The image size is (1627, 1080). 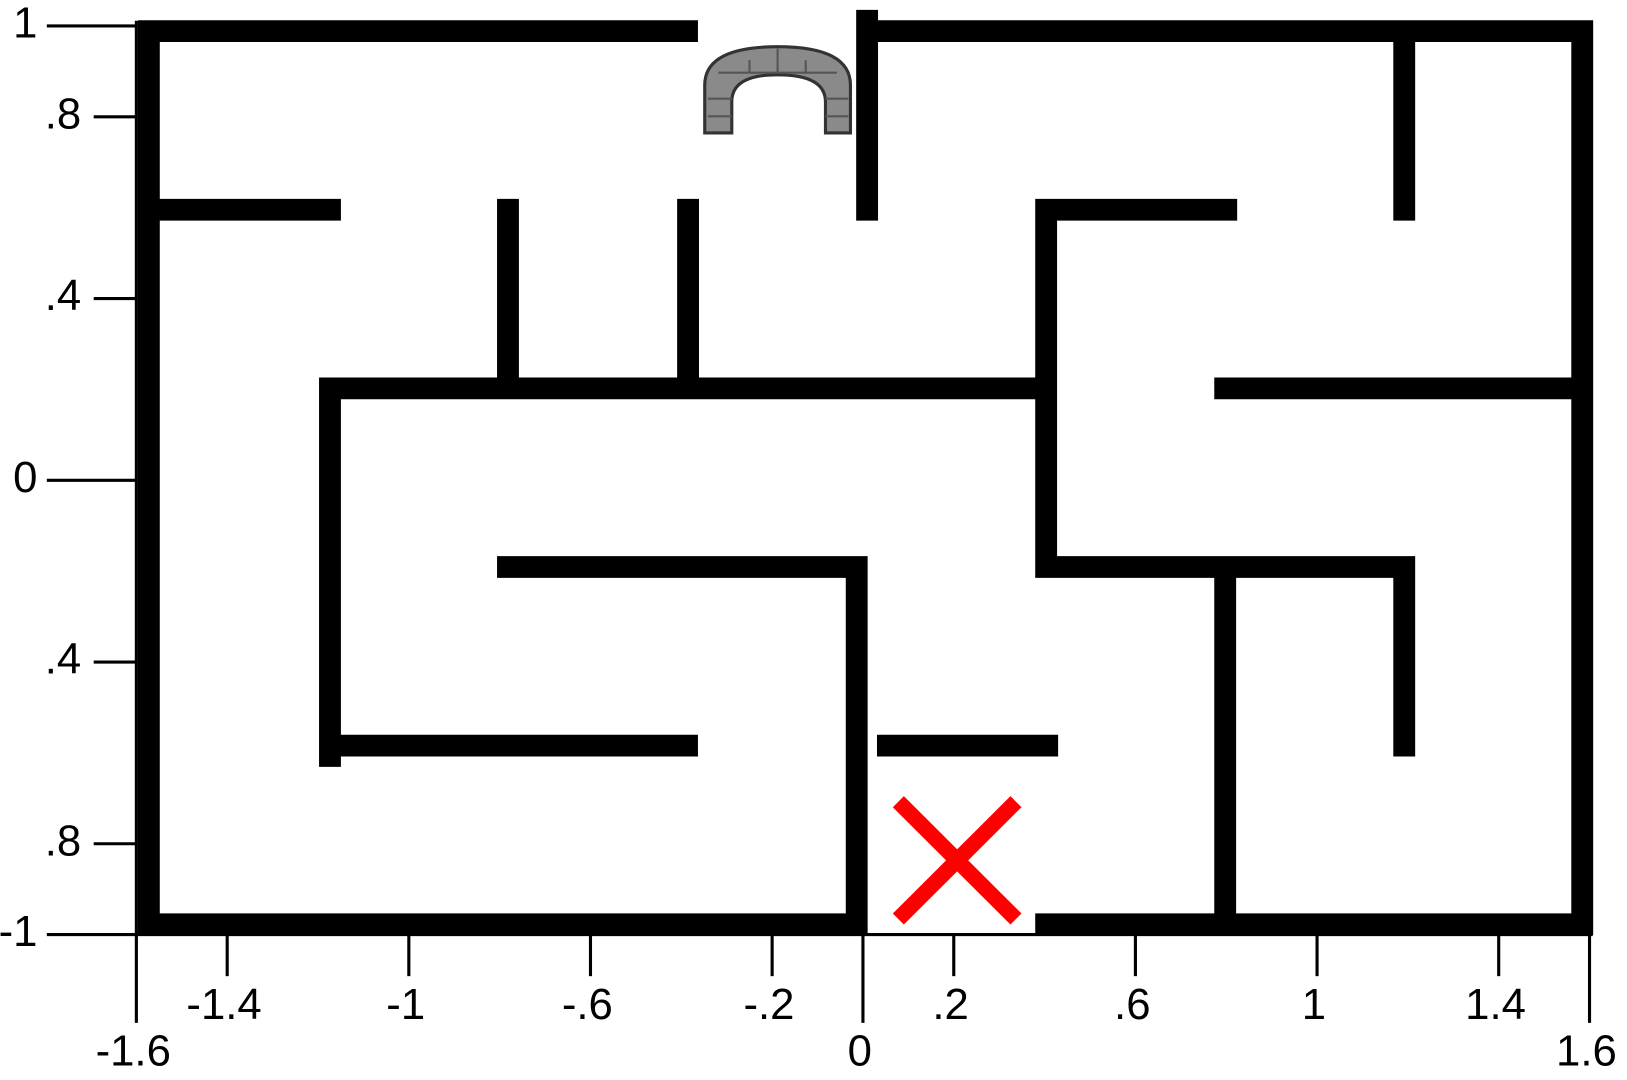 I want to click on bridge-icon, so click(x=778, y=90).